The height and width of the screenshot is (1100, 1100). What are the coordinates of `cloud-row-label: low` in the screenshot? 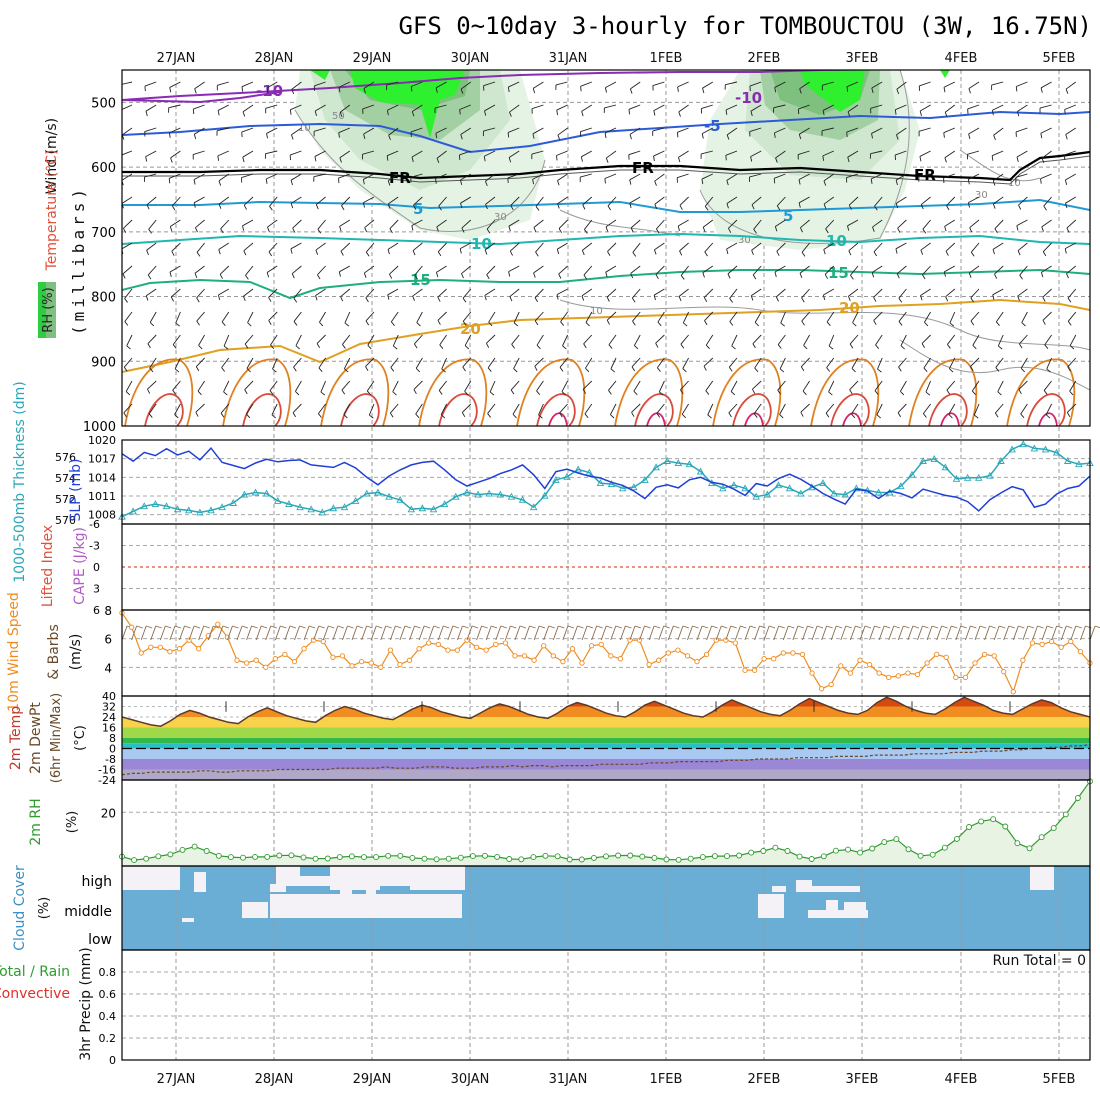 It's located at (100, 940).